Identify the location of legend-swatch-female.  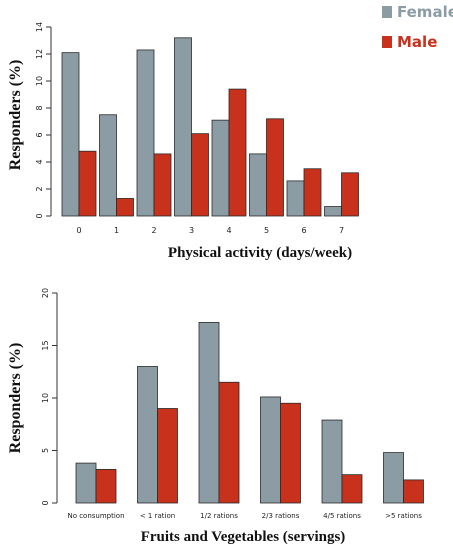
(387, 12).